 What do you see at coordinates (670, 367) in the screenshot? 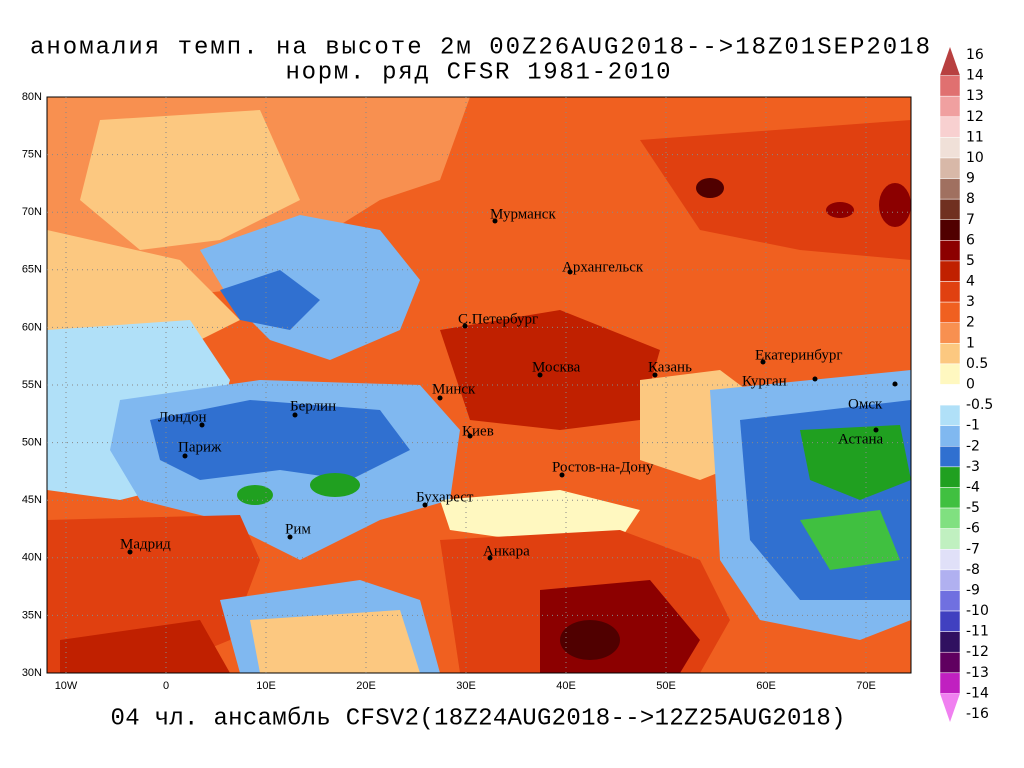
I see `city-label: Казань` at bounding box center [670, 367].